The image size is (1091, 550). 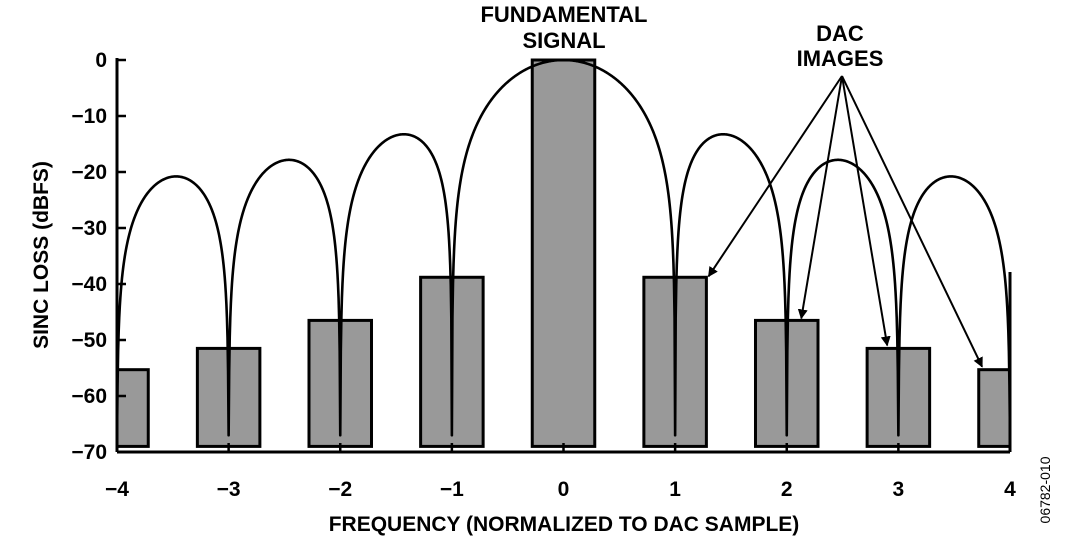 What do you see at coordinates (89, 452) in the screenshot?
I see `y-tick-label-7: −70` at bounding box center [89, 452].